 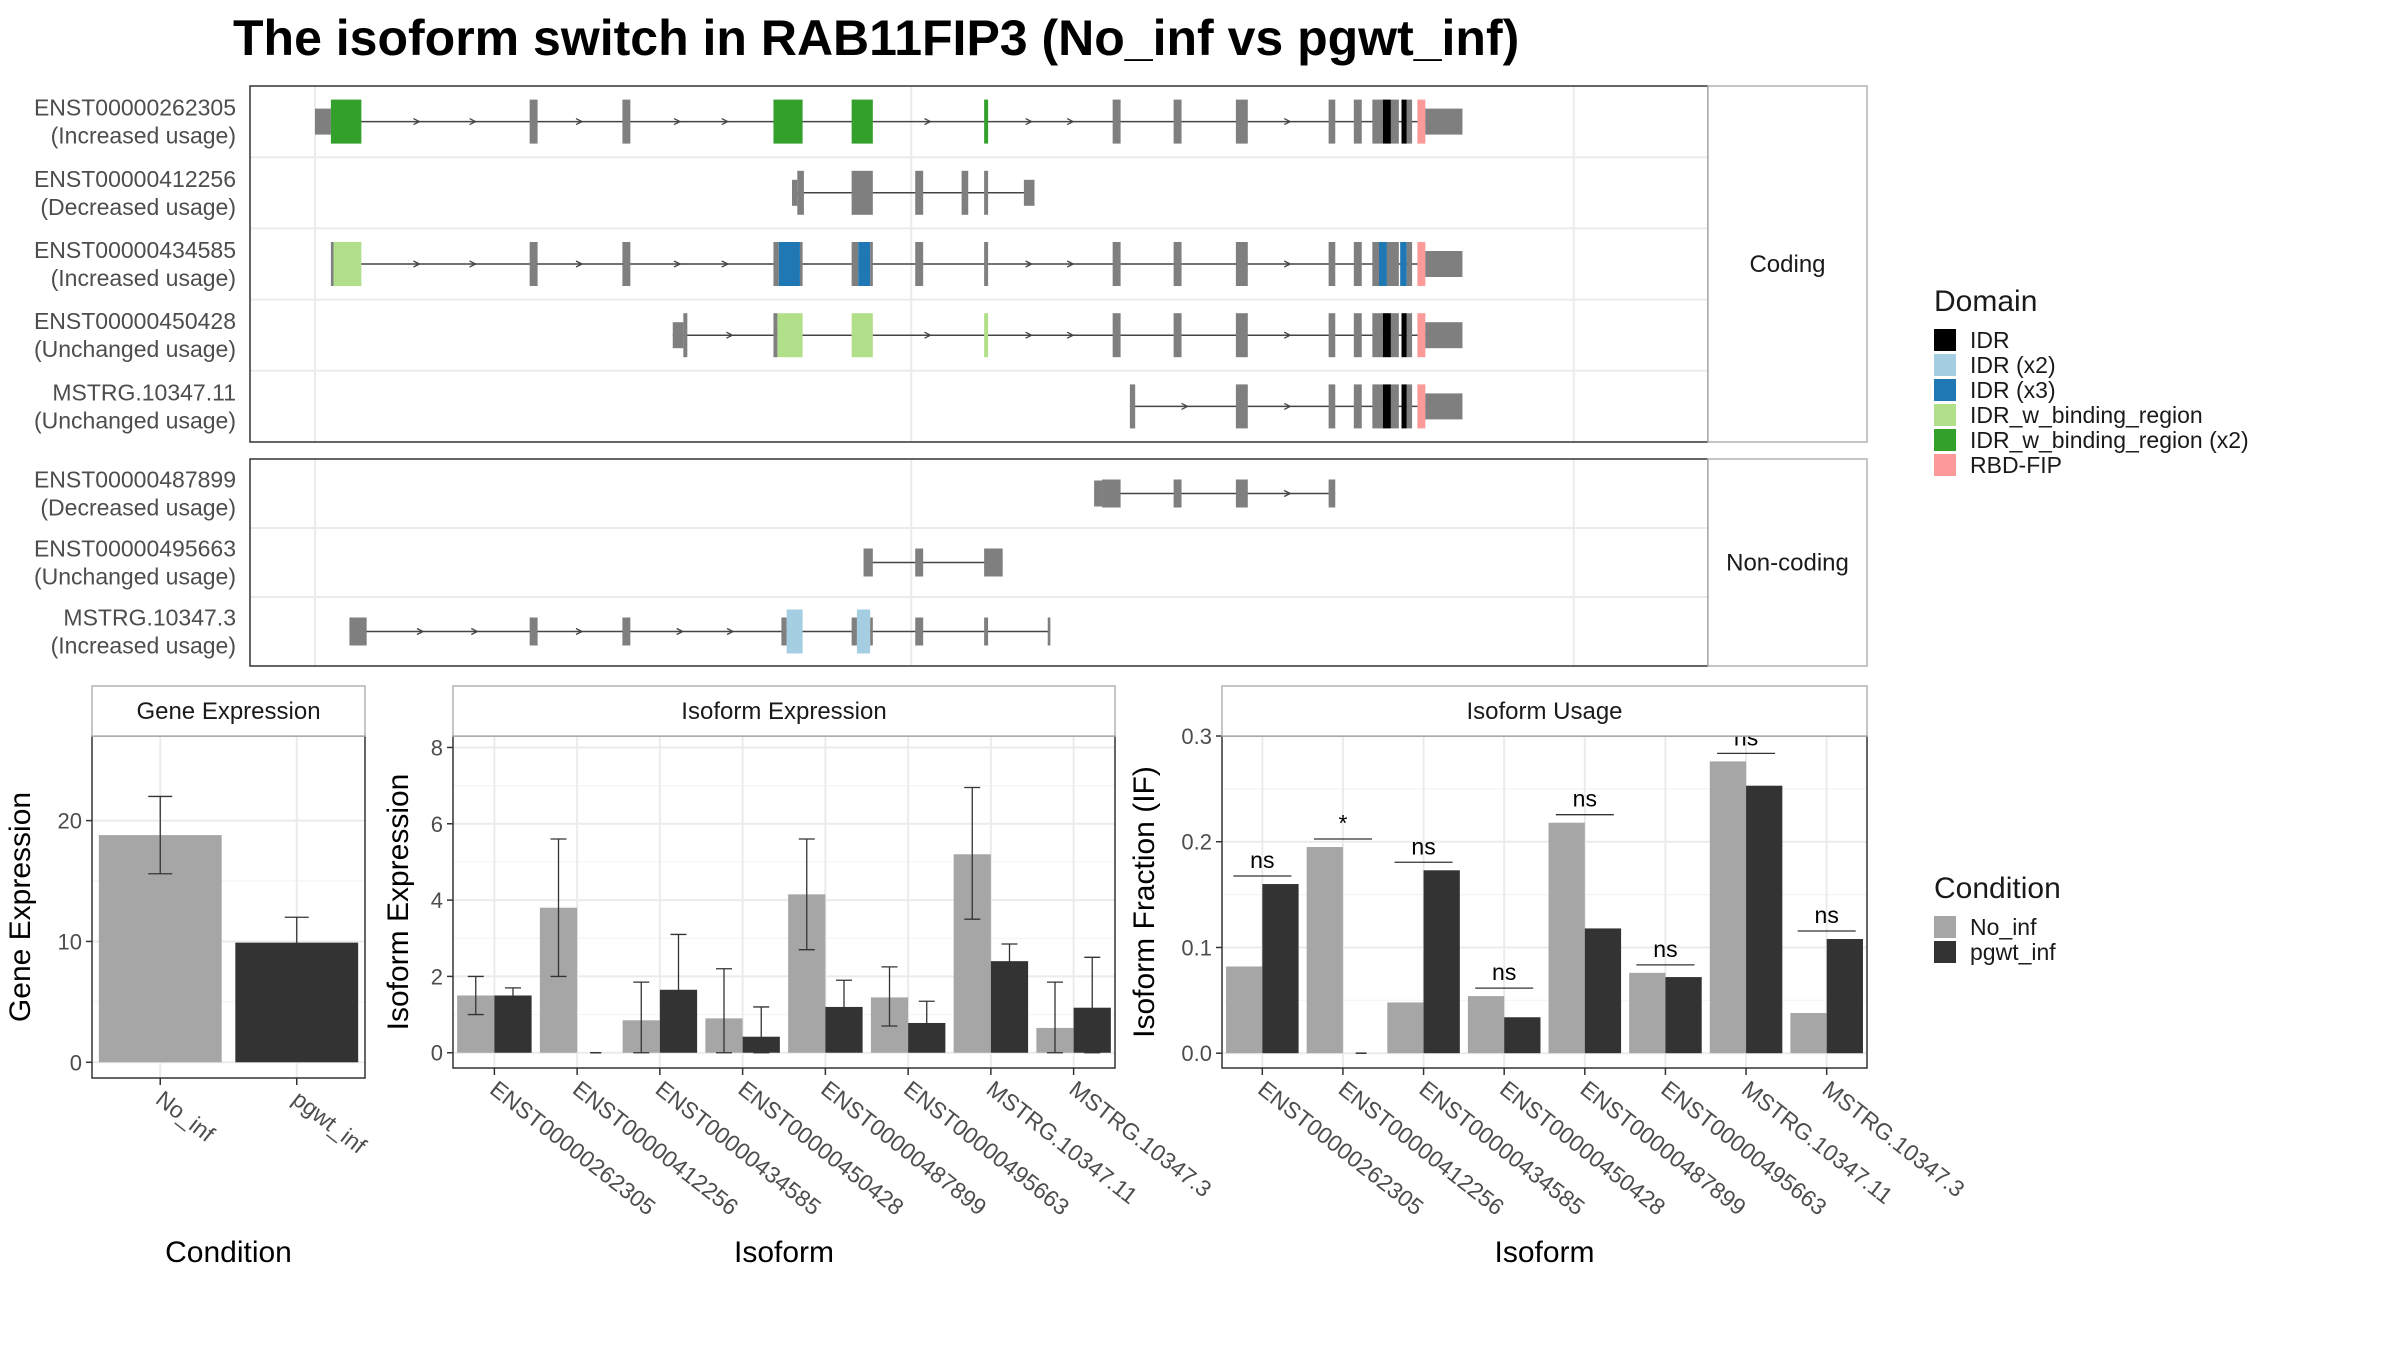 I want to click on domain-legend-label: RBD-FIP, so click(x=2016, y=465).